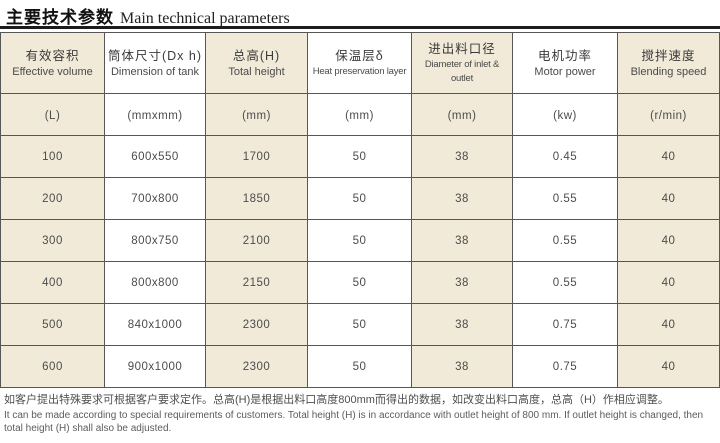 The image size is (720, 443). I want to click on table-row-1: 200 700x800 1850 50 38 0.55 40, so click(360, 198).